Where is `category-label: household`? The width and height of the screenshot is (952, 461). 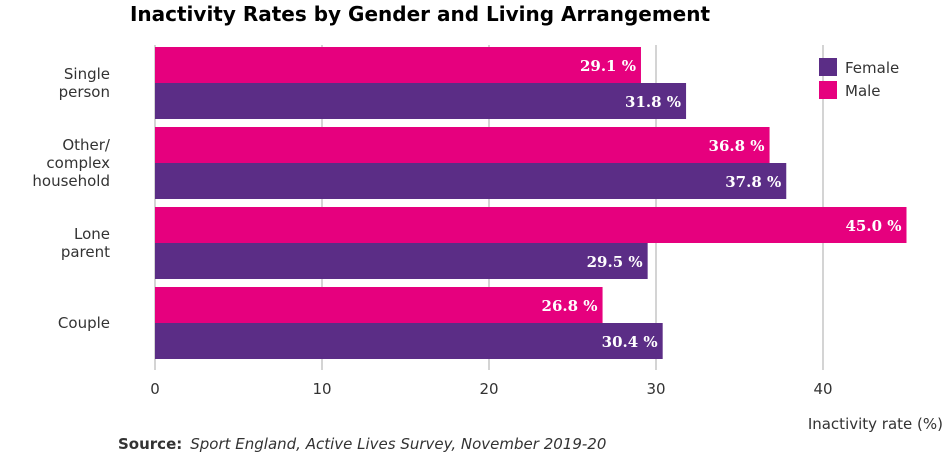 category-label: household is located at coordinates (71, 181).